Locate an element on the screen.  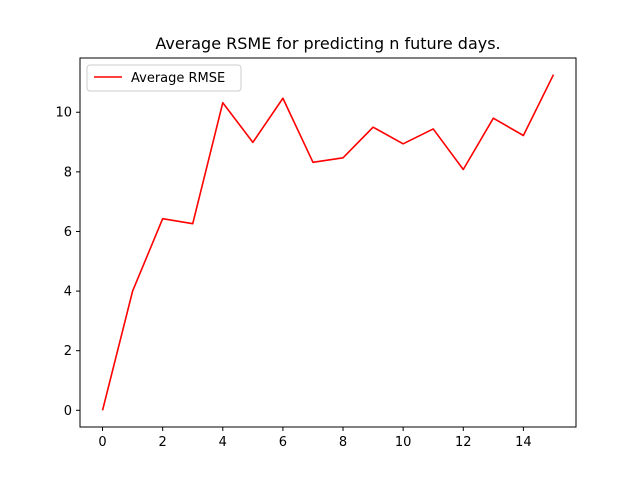
x-tick-label: 8 is located at coordinates (343, 442).